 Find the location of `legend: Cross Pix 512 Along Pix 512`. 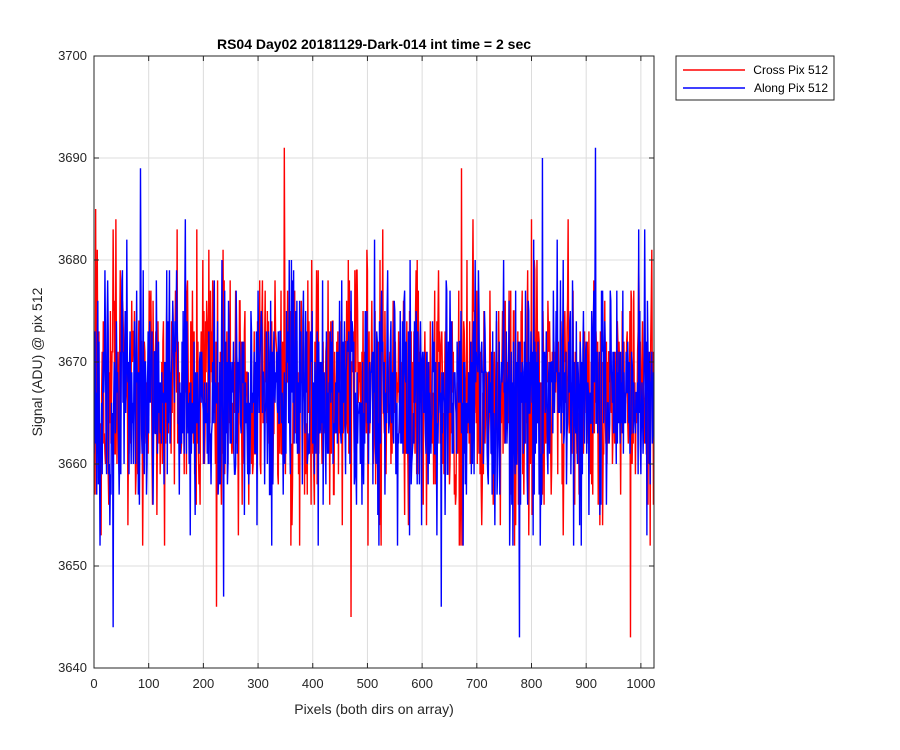

legend: Cross Pix 512 Along Pix 512 is located at coordinates (755, 78).